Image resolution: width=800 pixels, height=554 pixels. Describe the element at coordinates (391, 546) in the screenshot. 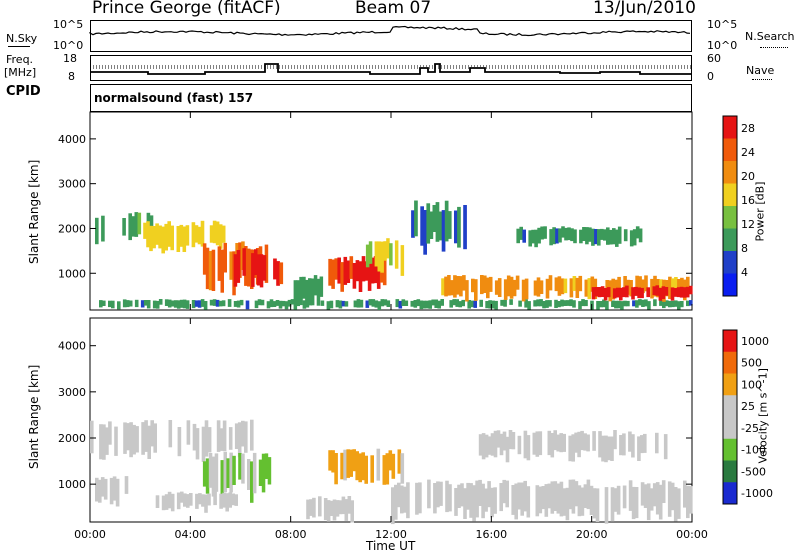

I see `x-axis-label: Time UT` at that location.